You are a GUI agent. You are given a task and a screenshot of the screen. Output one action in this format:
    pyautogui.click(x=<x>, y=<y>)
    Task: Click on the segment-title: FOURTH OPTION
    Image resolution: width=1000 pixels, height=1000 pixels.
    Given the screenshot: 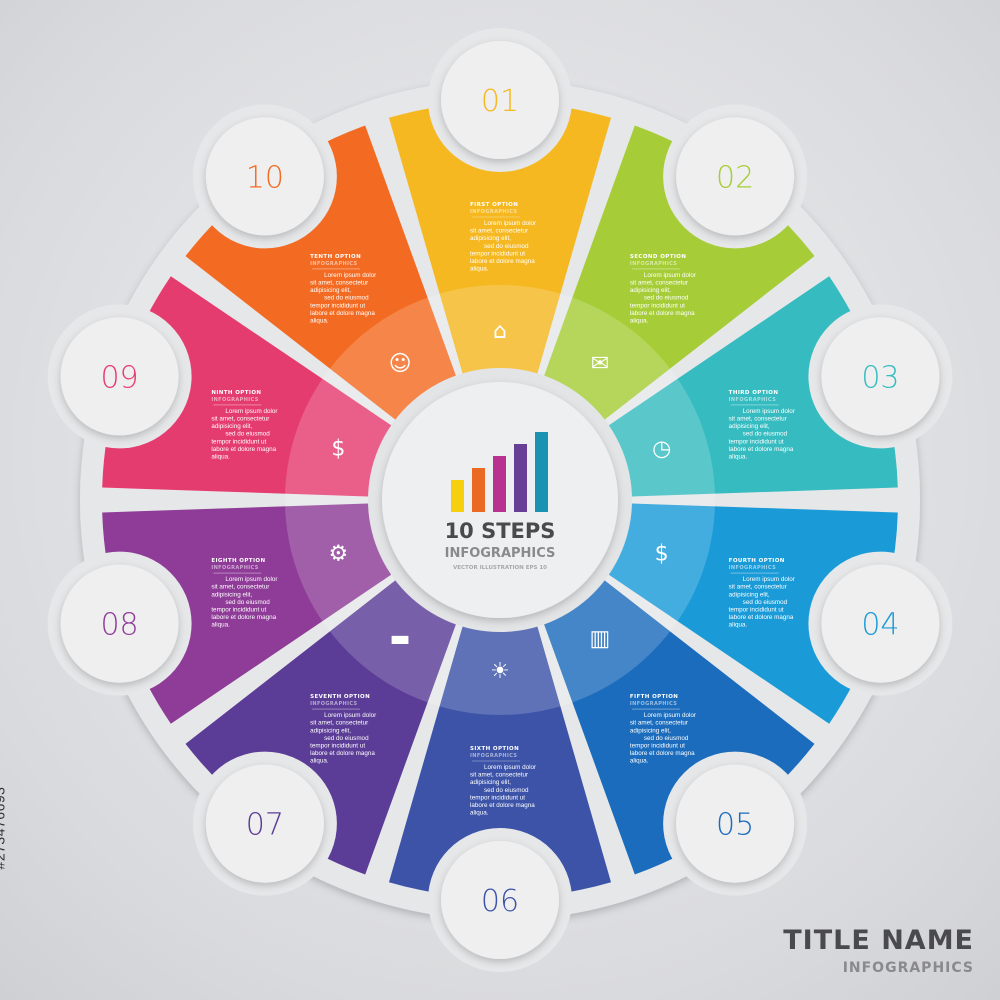 What is the action you would take?
    pyautogui.click(x=757, y=561)
    